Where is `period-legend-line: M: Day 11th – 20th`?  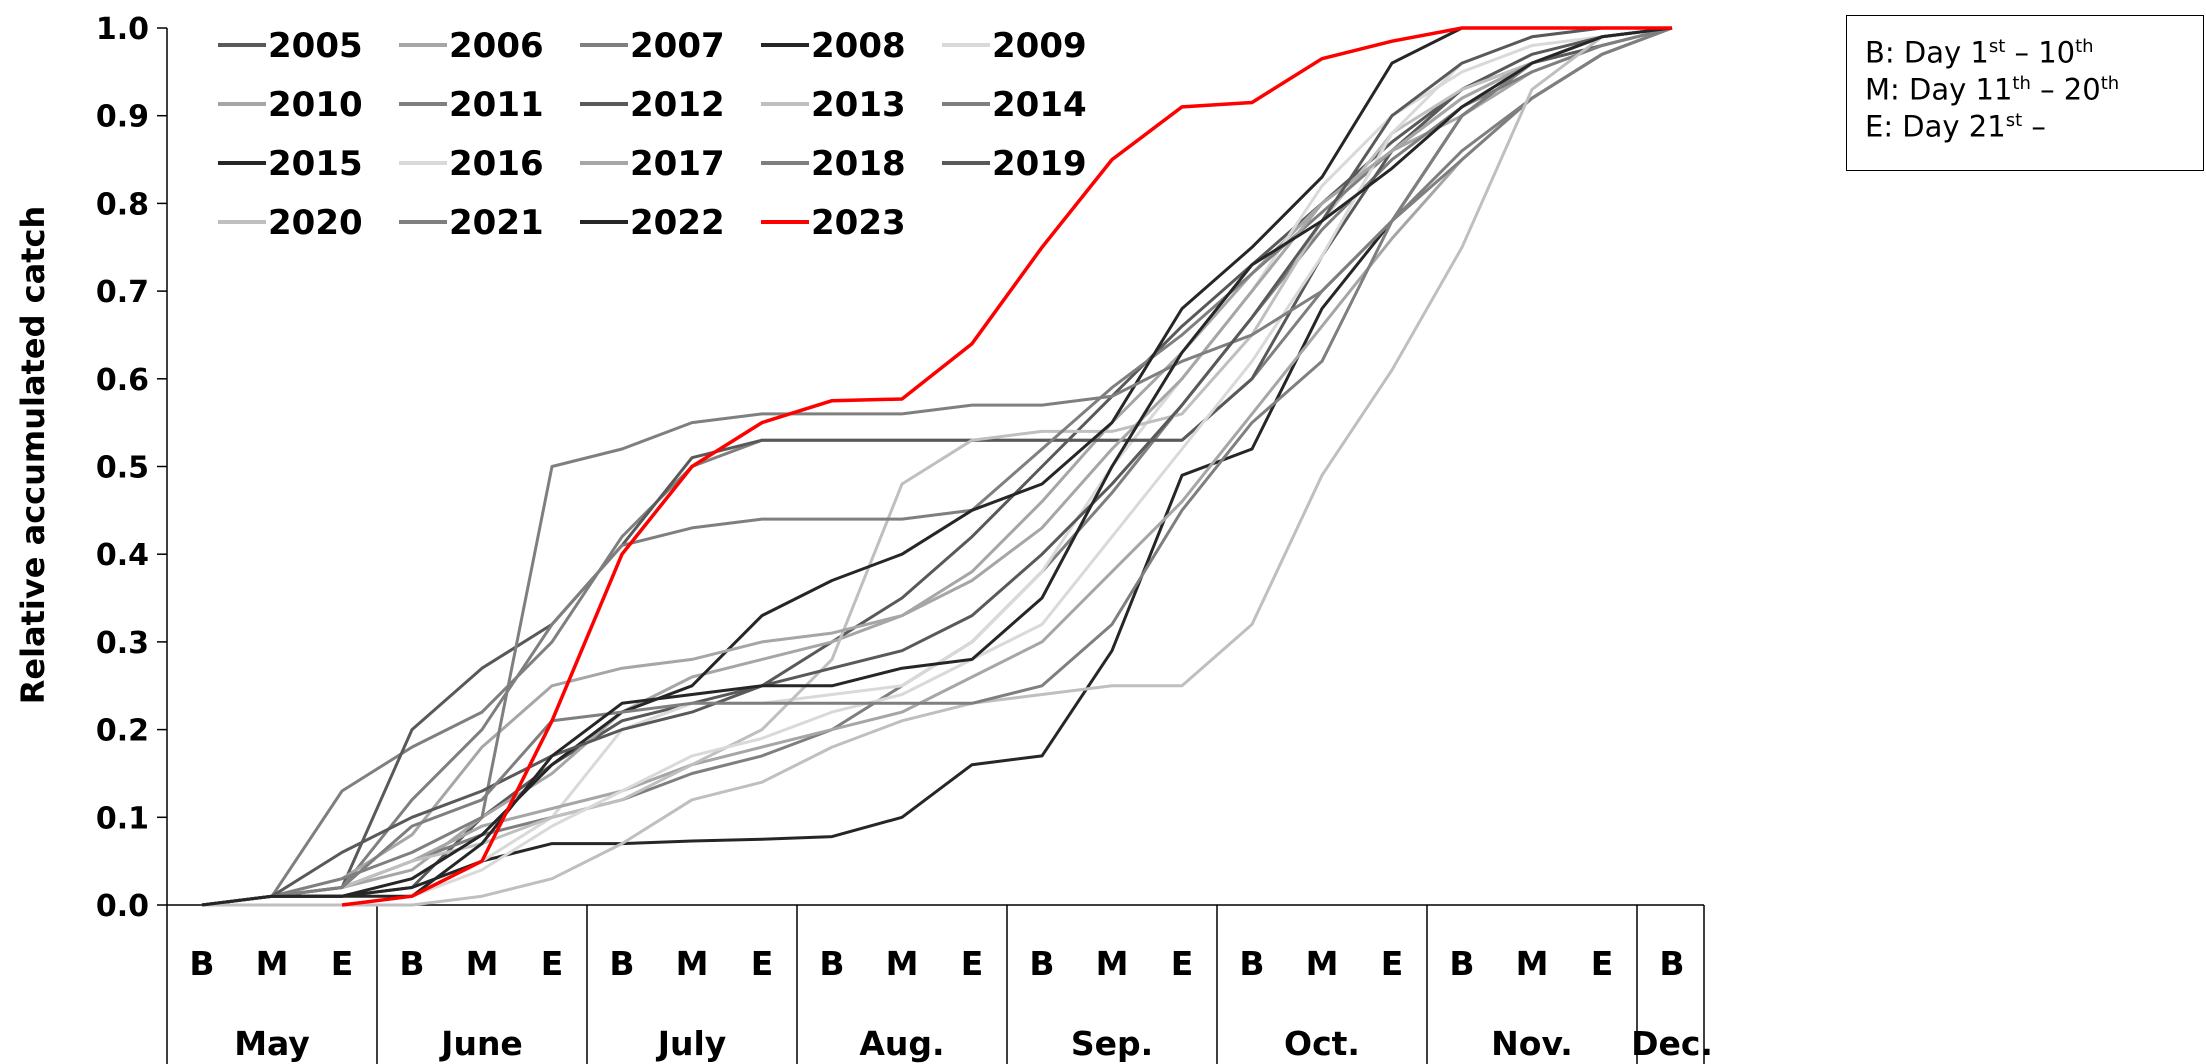
period-legend-line: M: Day 11th – 20th is located at coordinates (2034, 86).